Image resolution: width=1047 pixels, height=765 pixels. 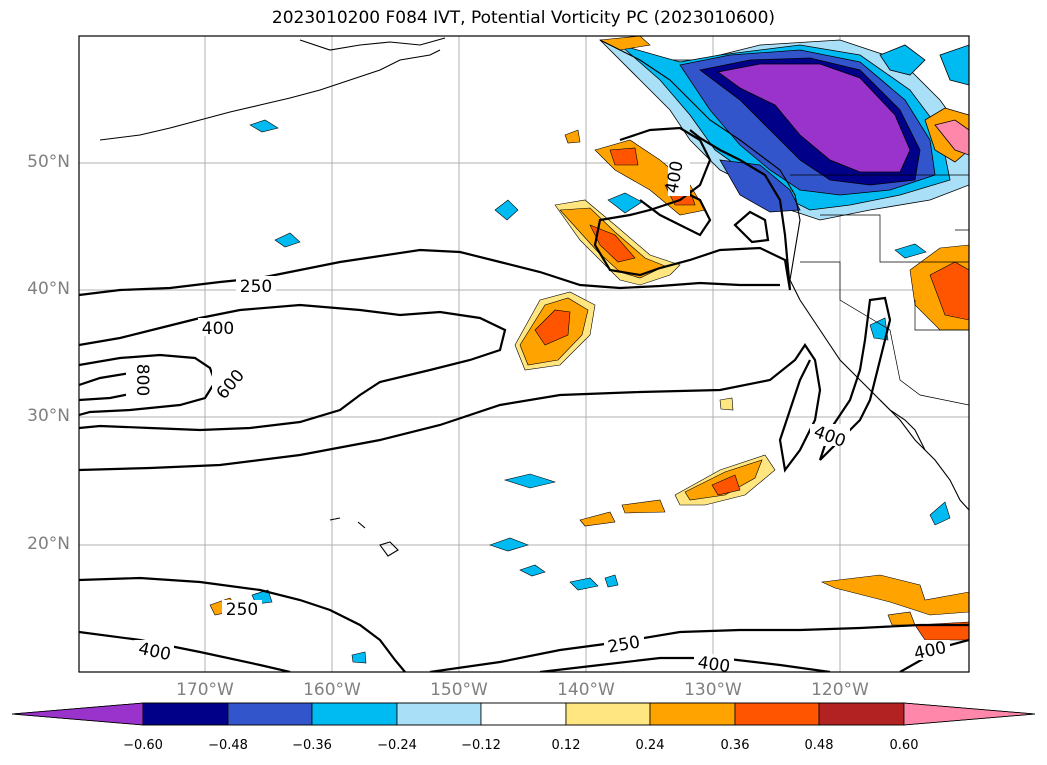 I want to click on colorbar-tick: −0.60, so click(x=143, y=745).